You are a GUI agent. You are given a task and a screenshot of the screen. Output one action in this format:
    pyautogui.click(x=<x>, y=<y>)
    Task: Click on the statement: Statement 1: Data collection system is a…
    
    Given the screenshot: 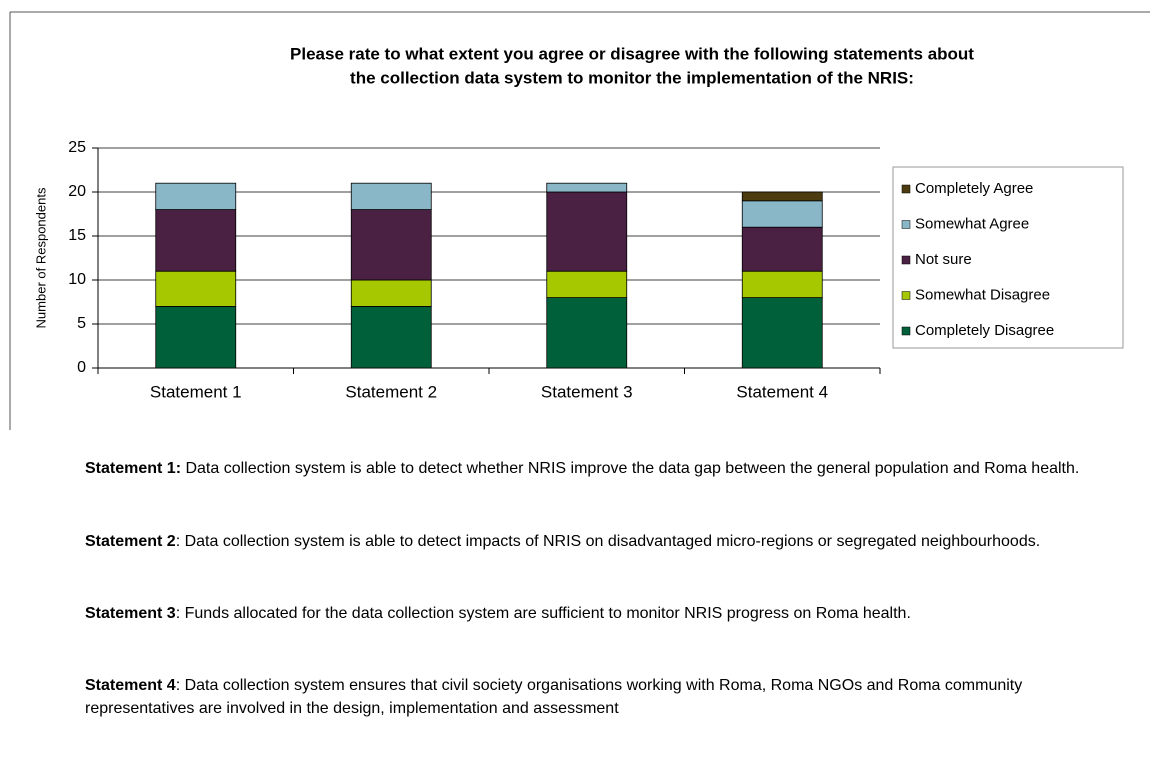 What is the action you would take?
    pyautogui.click(x=585, y=468)
    